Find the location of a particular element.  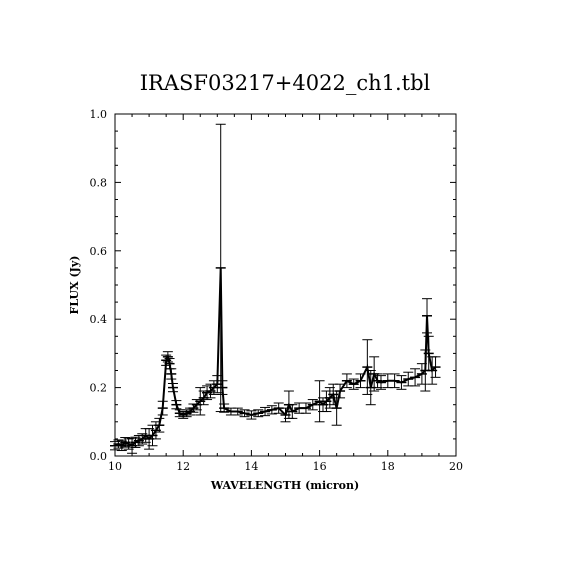

y-tick-label: 0.2 is located at coordinates (99, 388).